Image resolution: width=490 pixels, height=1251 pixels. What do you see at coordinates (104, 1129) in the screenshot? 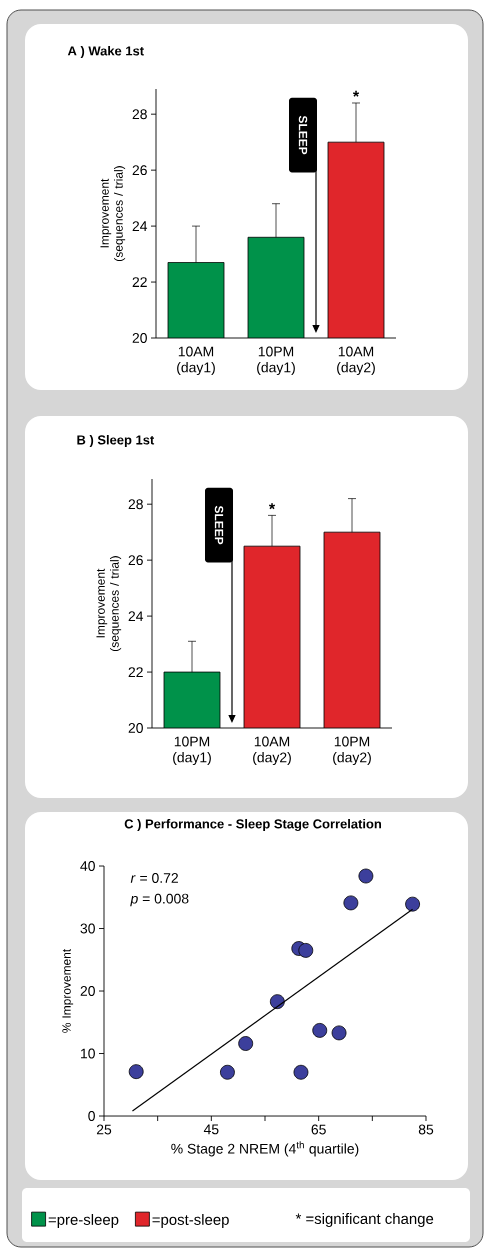
I see `x-tick-label: 25` at bounding box center [104, 1129].